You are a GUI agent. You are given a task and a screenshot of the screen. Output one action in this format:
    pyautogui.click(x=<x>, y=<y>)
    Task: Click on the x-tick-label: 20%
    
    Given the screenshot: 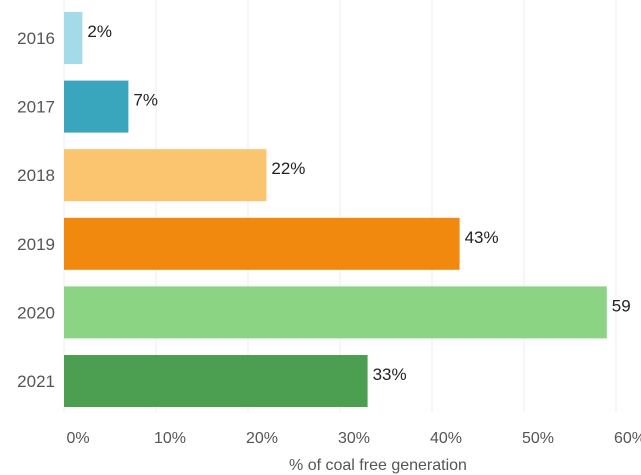 What is the action you would take?
    pyautogui.click(x=262, y=438)
    